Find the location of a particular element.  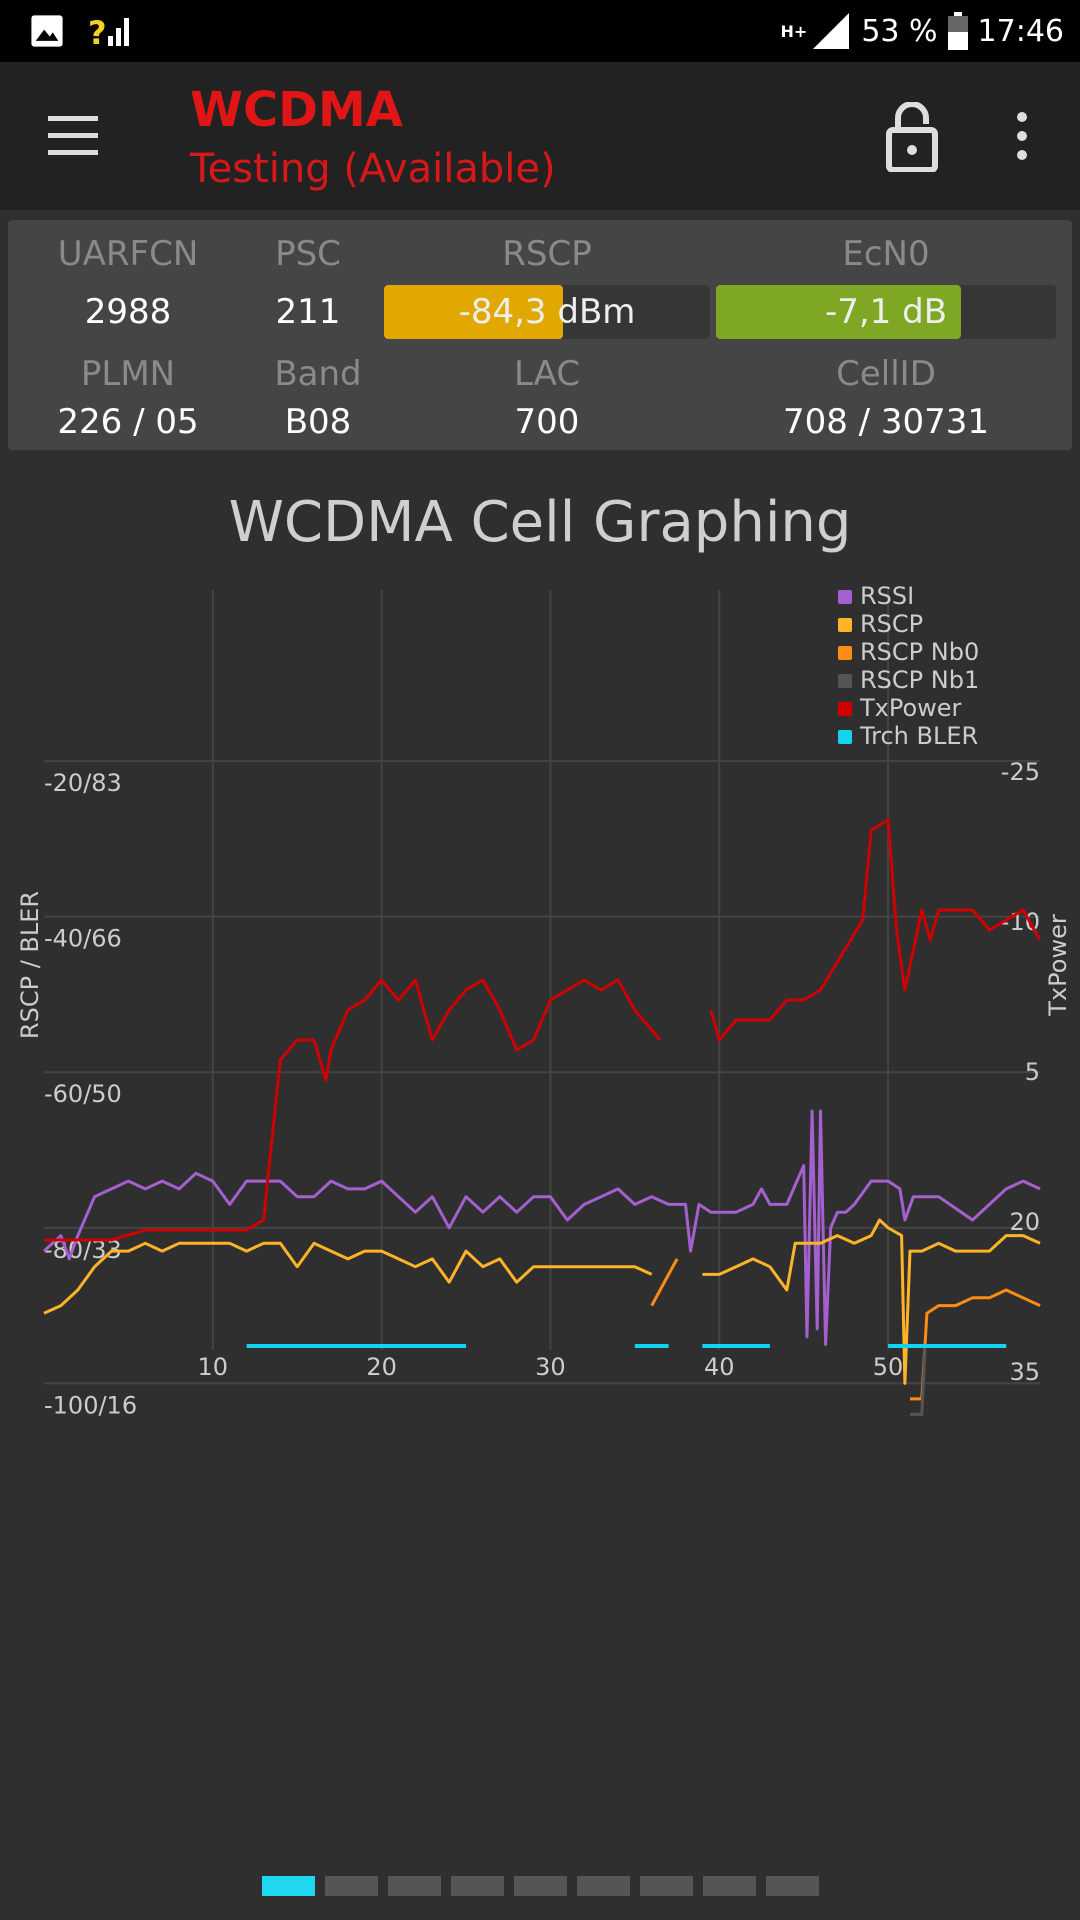

ecn0-value: -7,1 dB is located at coordinates (886, 312).